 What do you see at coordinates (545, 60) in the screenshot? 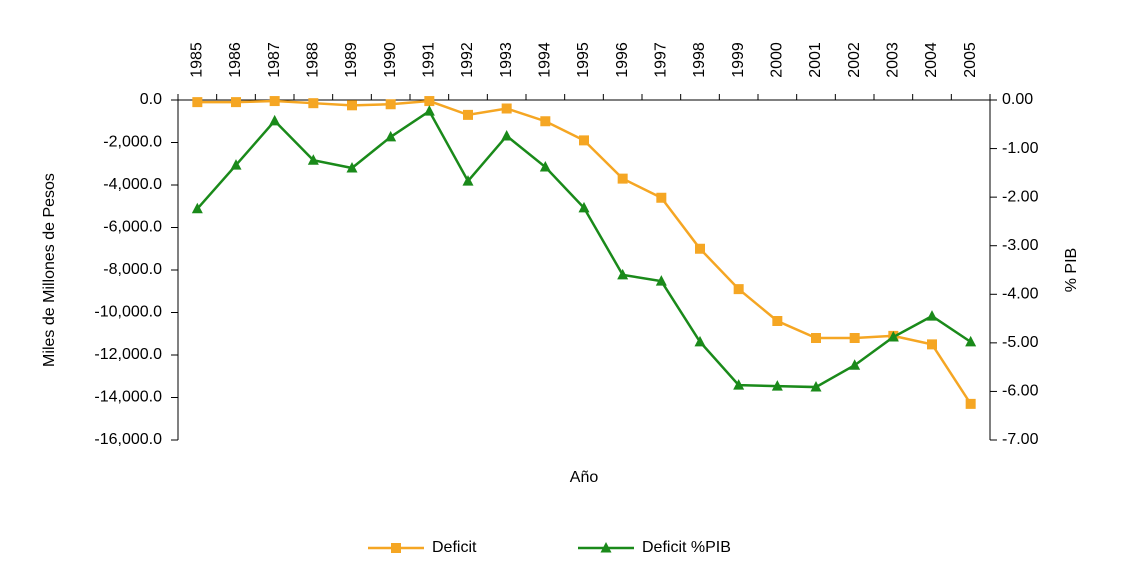
I see `x-tick-label: 1994` at bounding box center [545, 60].